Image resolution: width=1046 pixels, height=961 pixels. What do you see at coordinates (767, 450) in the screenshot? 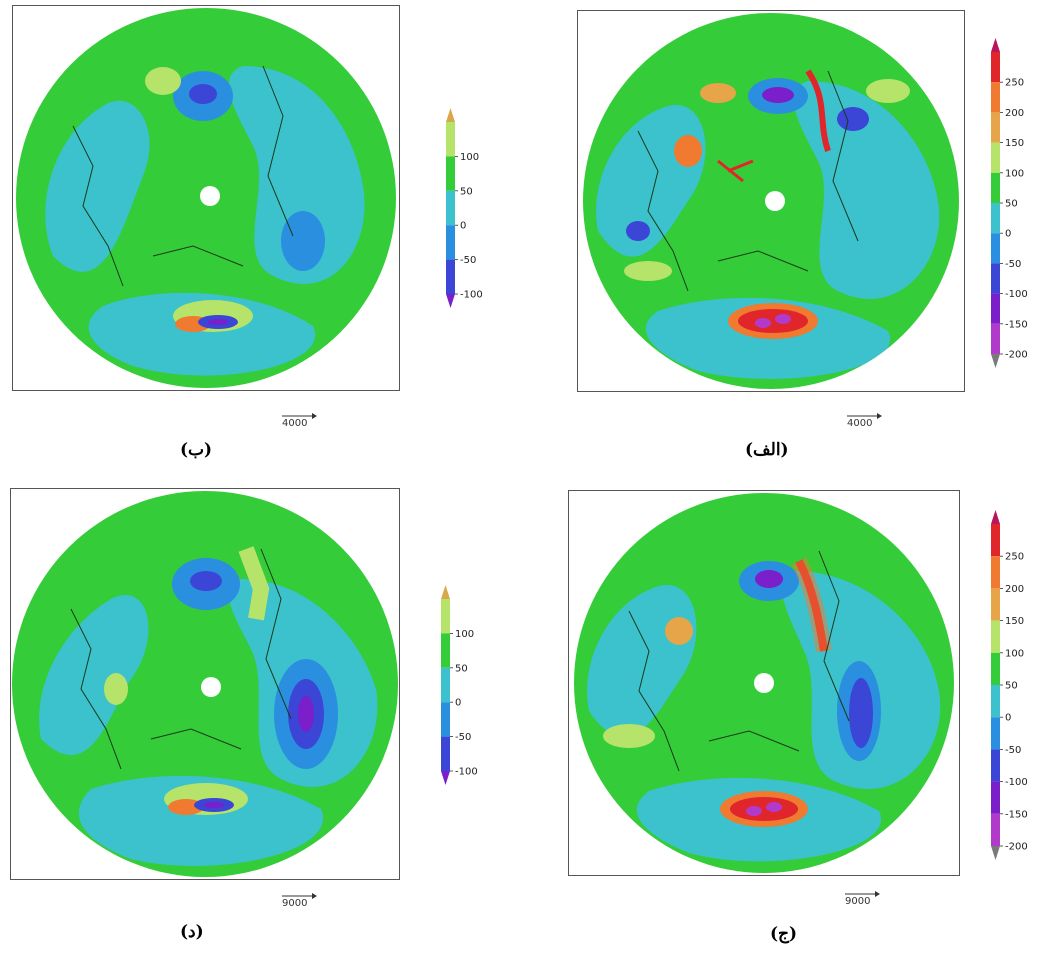
I see `caption-alef: (الف)` at bounding box center [767, 450].